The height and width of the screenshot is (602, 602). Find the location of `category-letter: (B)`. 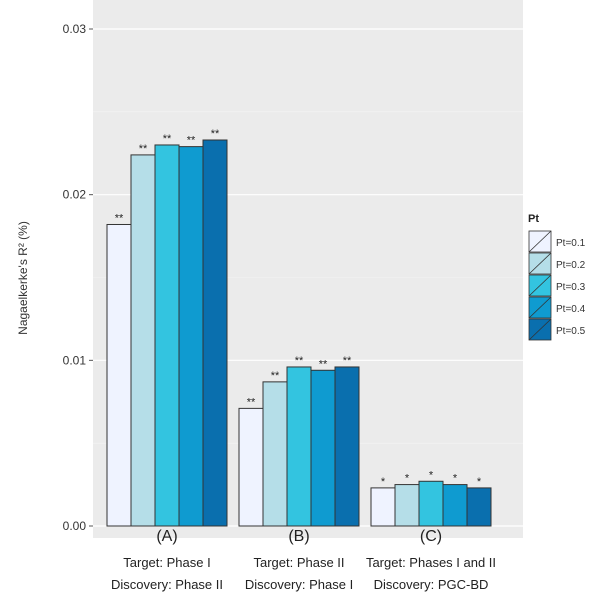

category-letter: (B) is located at coordinates (298, 536).